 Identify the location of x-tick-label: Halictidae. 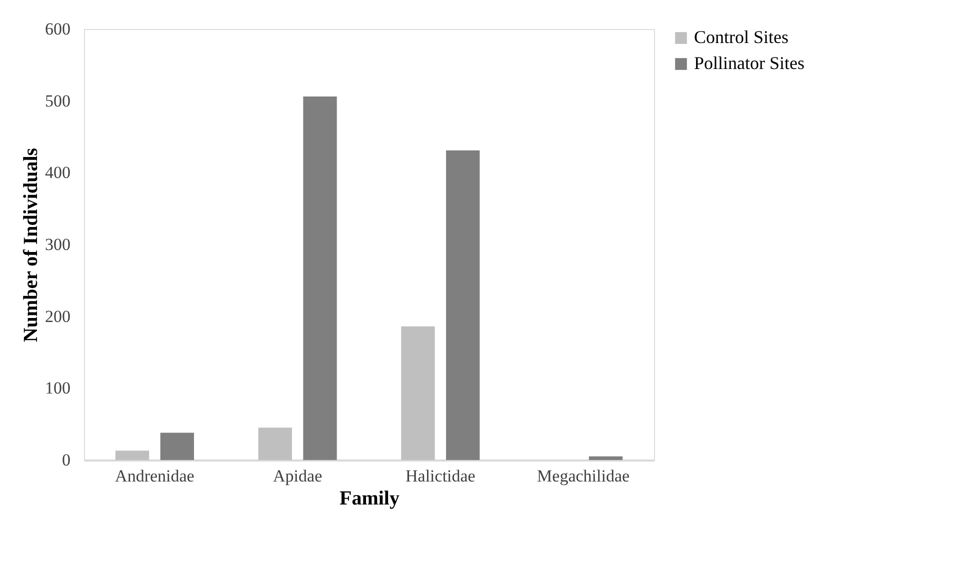
(441, 476).